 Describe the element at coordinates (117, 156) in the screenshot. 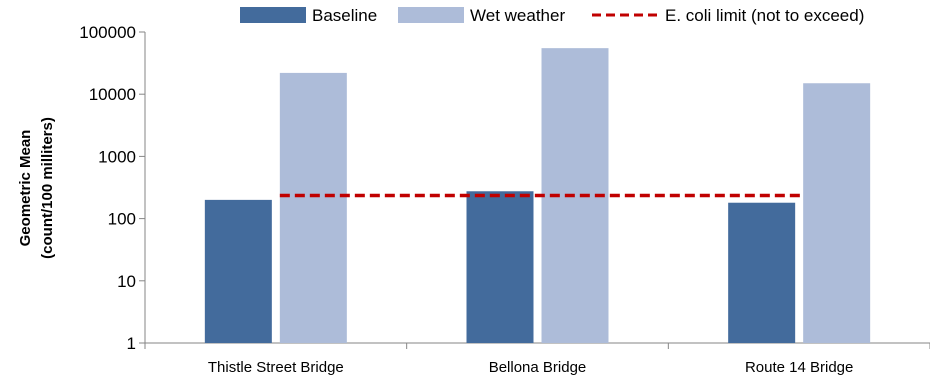

I see `y-tick-label: 1000` at that location.